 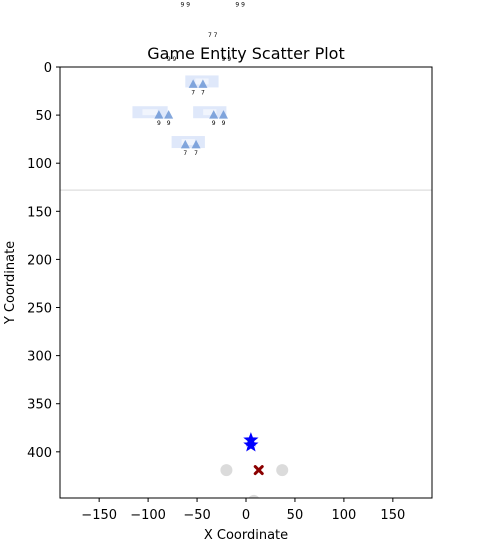 I want to click on x-tick-label: −50, so click(x=196, y=515).